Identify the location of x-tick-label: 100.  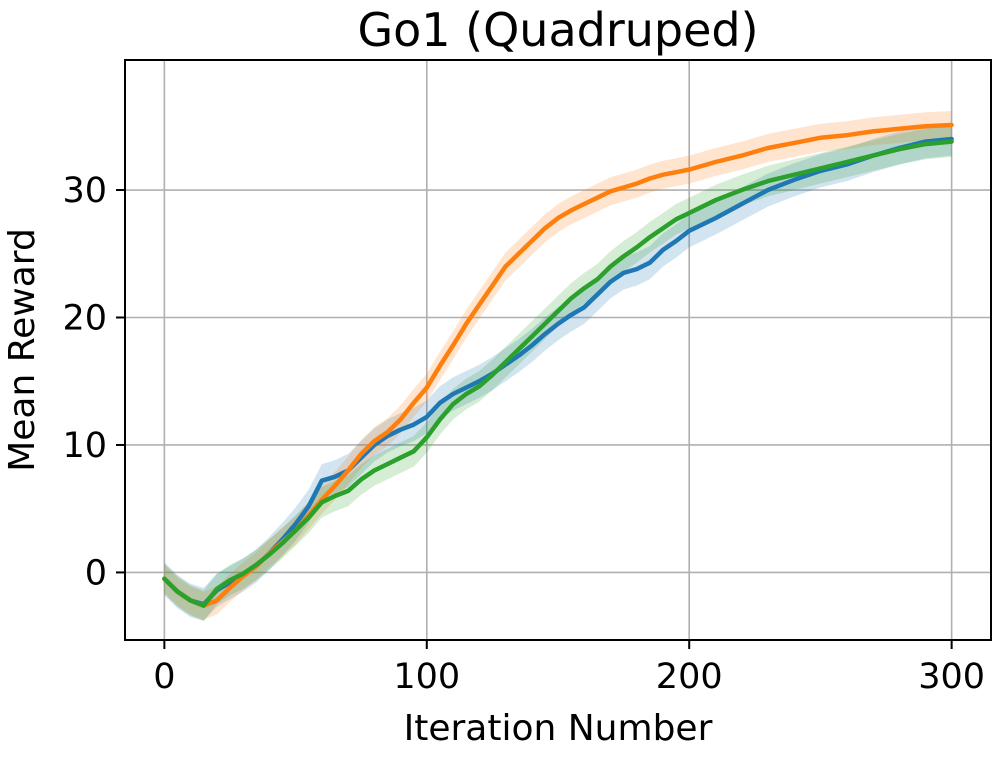
(426, 677).